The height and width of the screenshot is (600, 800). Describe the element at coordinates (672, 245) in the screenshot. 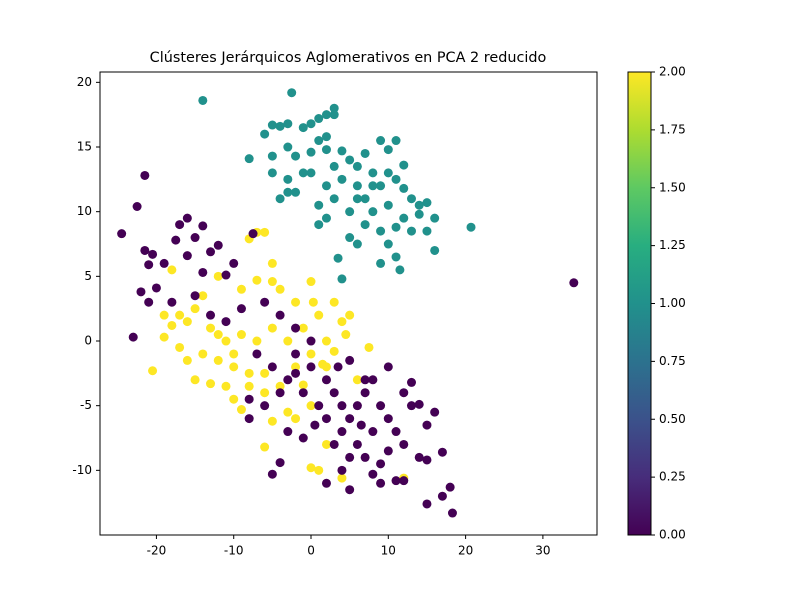

I see `colorbar-tick-label: 1.25` at that location.